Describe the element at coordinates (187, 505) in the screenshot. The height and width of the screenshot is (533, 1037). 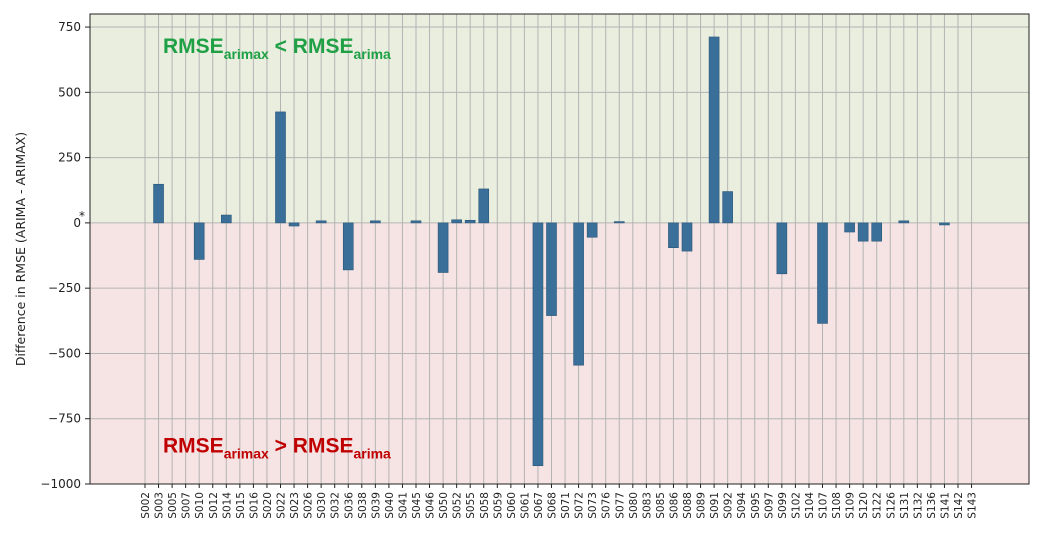
I see `x-tick-label: S007` at that location.